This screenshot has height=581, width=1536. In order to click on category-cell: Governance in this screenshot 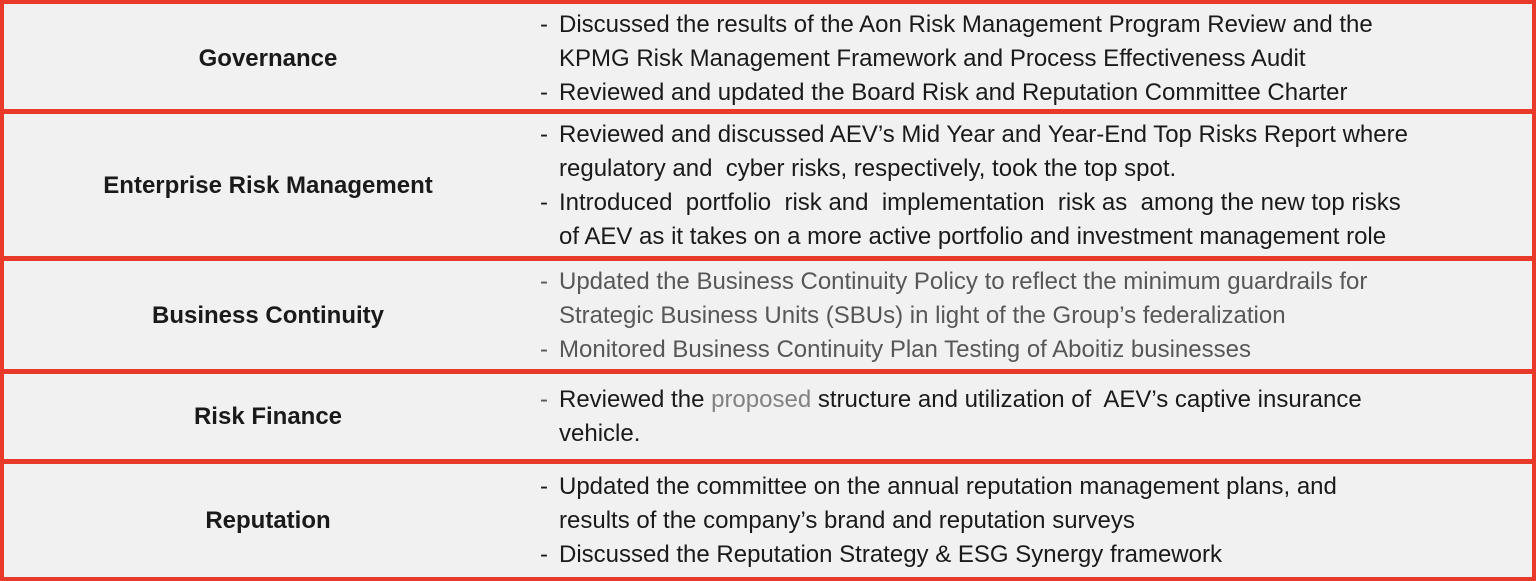, I will do `click(268, 56)`.